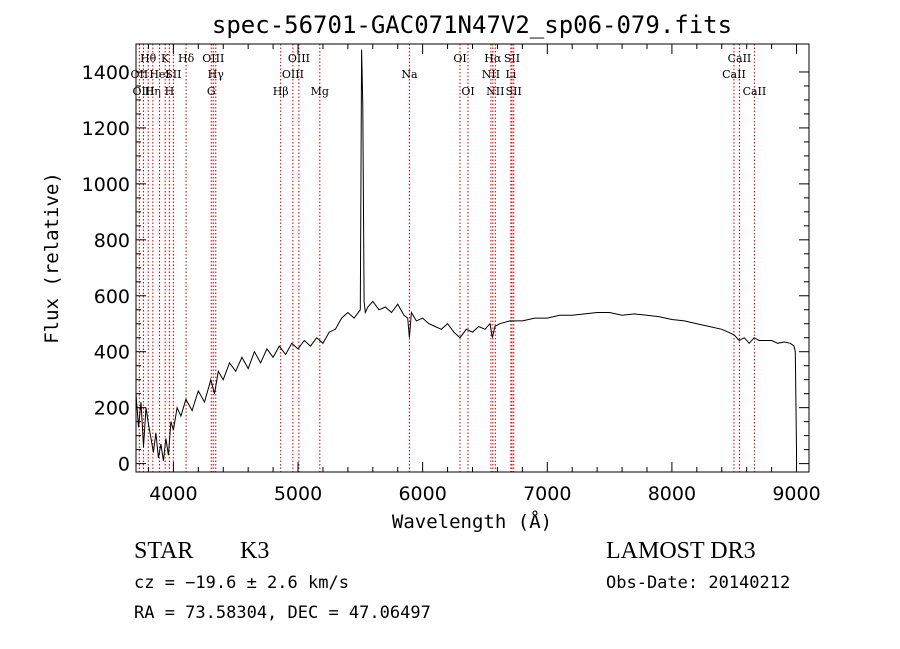 This screenshot has width=900, height=649. What do you see at coordinates (112, 241) in the screenshot?
I see `y-tick-label: 800` at bounding box center [112, 241].